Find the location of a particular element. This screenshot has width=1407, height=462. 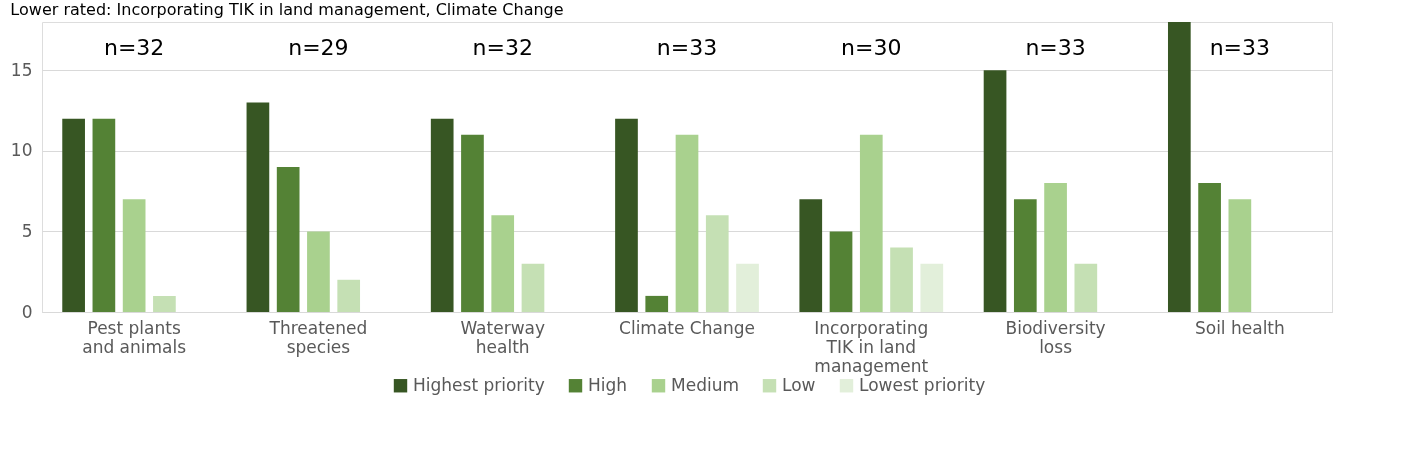

legend-label: Low is located at coordinates (799, 384).